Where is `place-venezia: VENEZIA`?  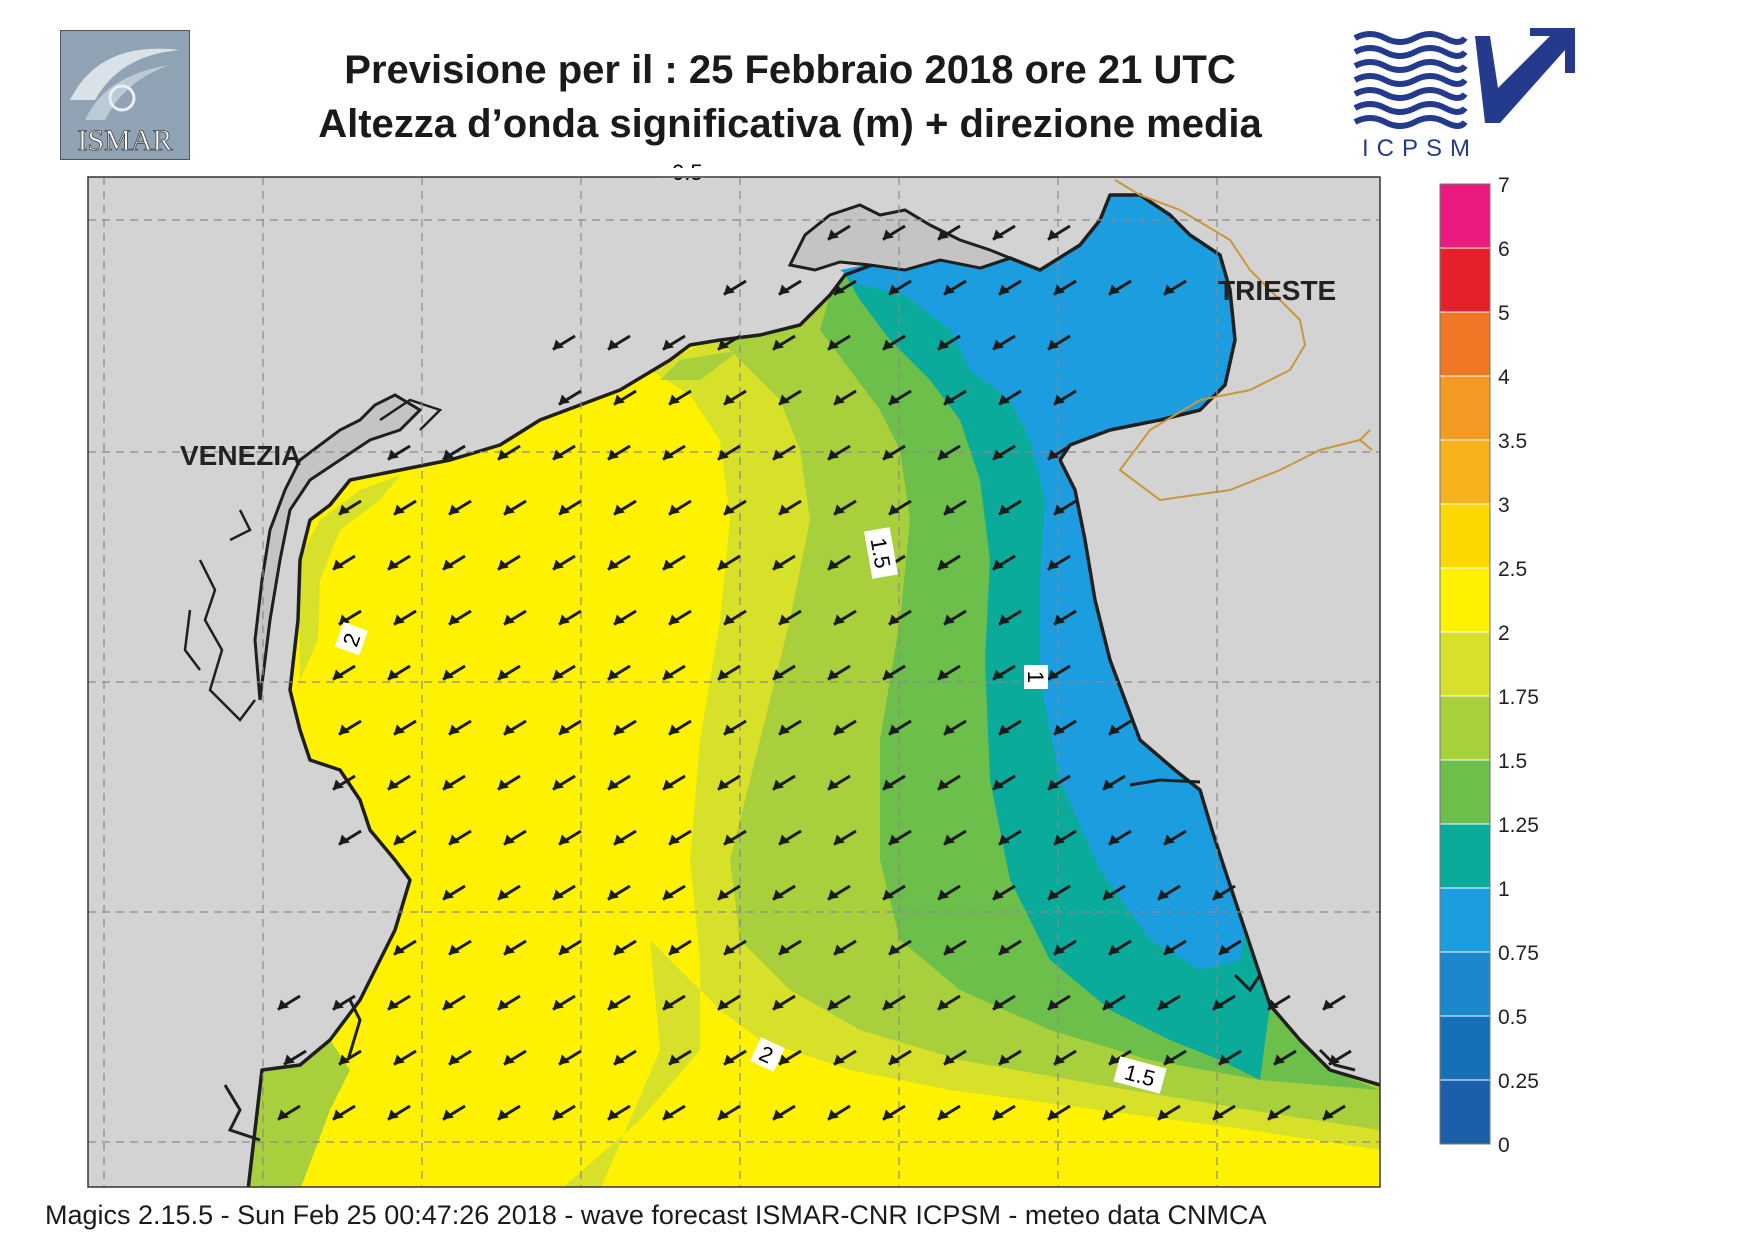
place-venezia: VENEZIA is located at coordinates (240, 455).